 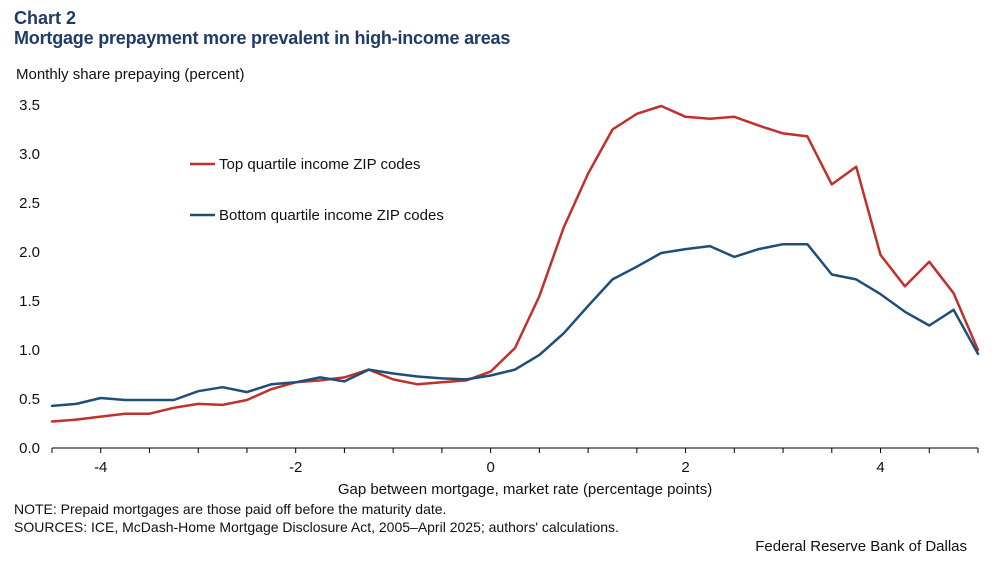 What do you see at coordinates (880, 467) in the screenshot?
I see `x-tick-label: 4` at bounding box center [880, 467].